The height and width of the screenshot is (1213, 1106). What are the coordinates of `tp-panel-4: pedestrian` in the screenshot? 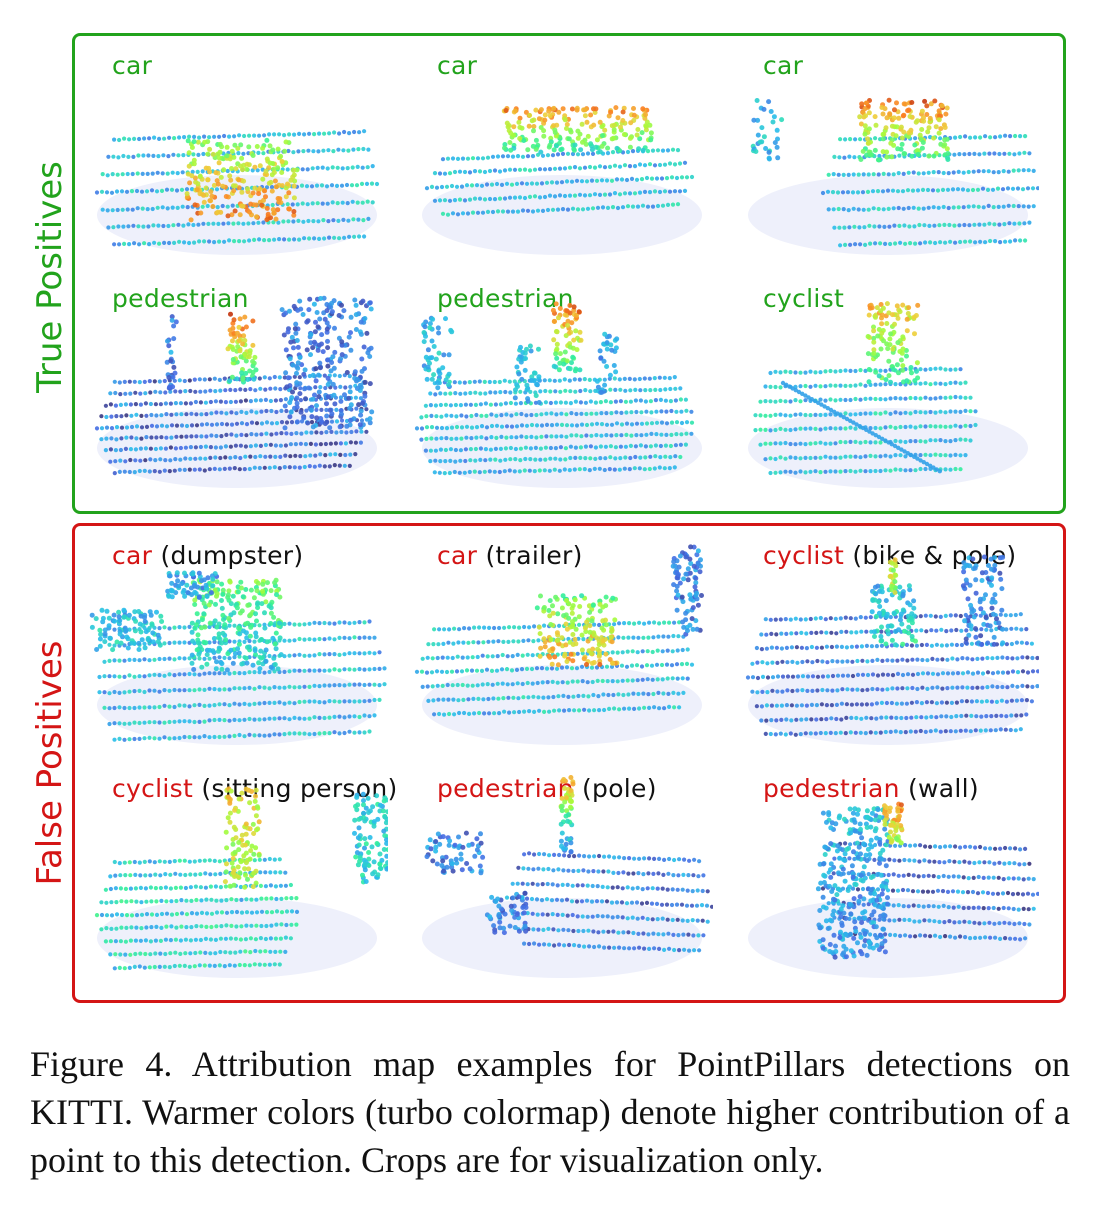 It's located at (230, 383).